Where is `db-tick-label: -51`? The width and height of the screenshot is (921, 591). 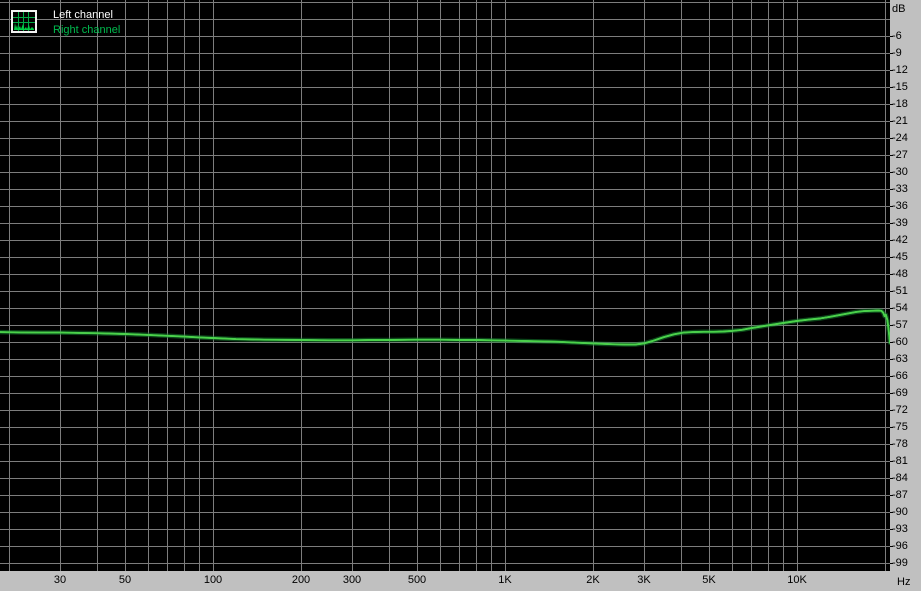 db-tick-label: -51 is located at coordinates (900, 290).